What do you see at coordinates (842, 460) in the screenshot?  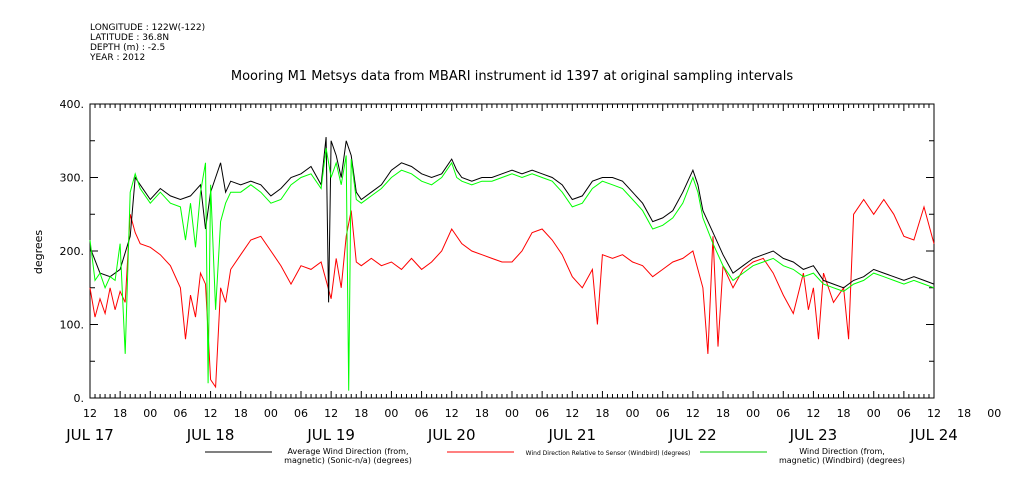 I see `legend-green-text-2: magnetic) (Windbird) (degrees)` at bounding box center [842, 460].